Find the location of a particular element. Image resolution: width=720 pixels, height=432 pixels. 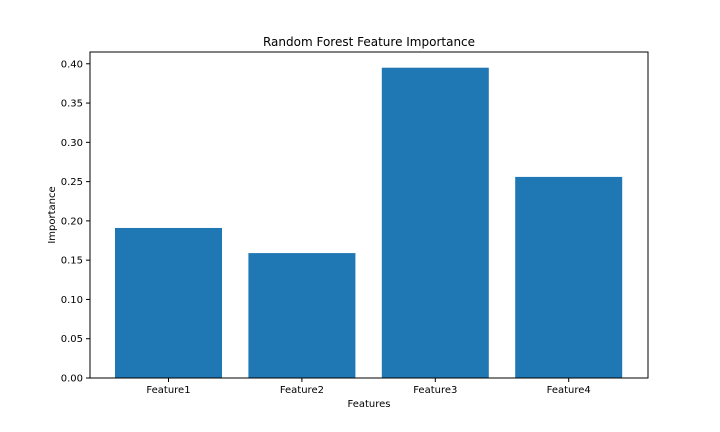

x-tick-label: Feature3 is located at coordinates (435, 390).